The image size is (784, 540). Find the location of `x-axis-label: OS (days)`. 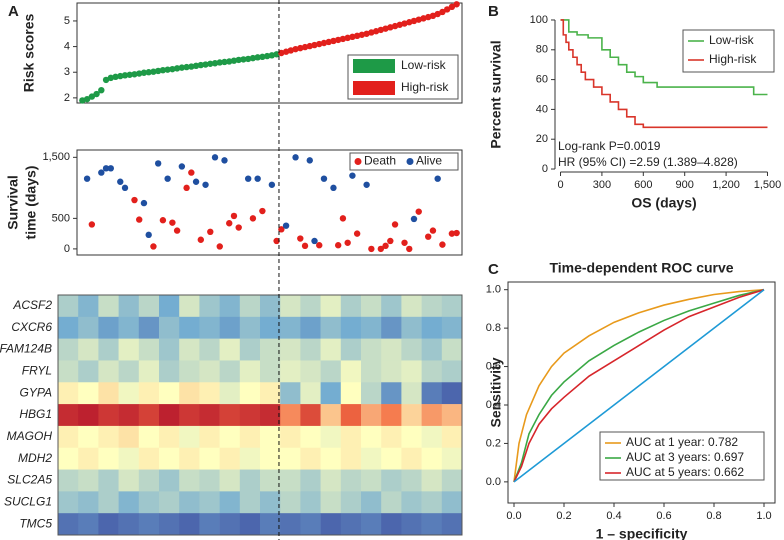

x-axis-label: OS (days) is located at coordinates (663, 203).